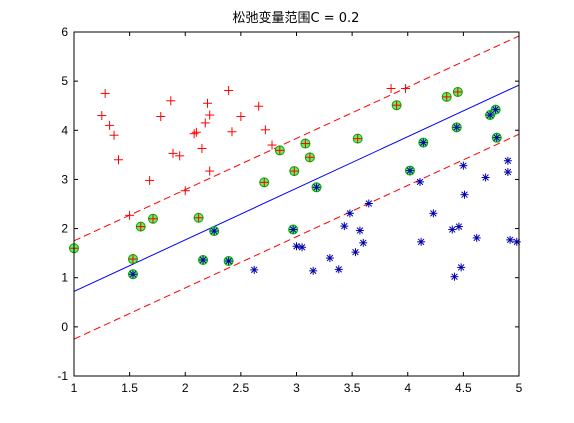  What do you see at coordinates (129, 388) in the screenshot?
I see `x-tick-label: 1.5` at bounding box center [129, 388].